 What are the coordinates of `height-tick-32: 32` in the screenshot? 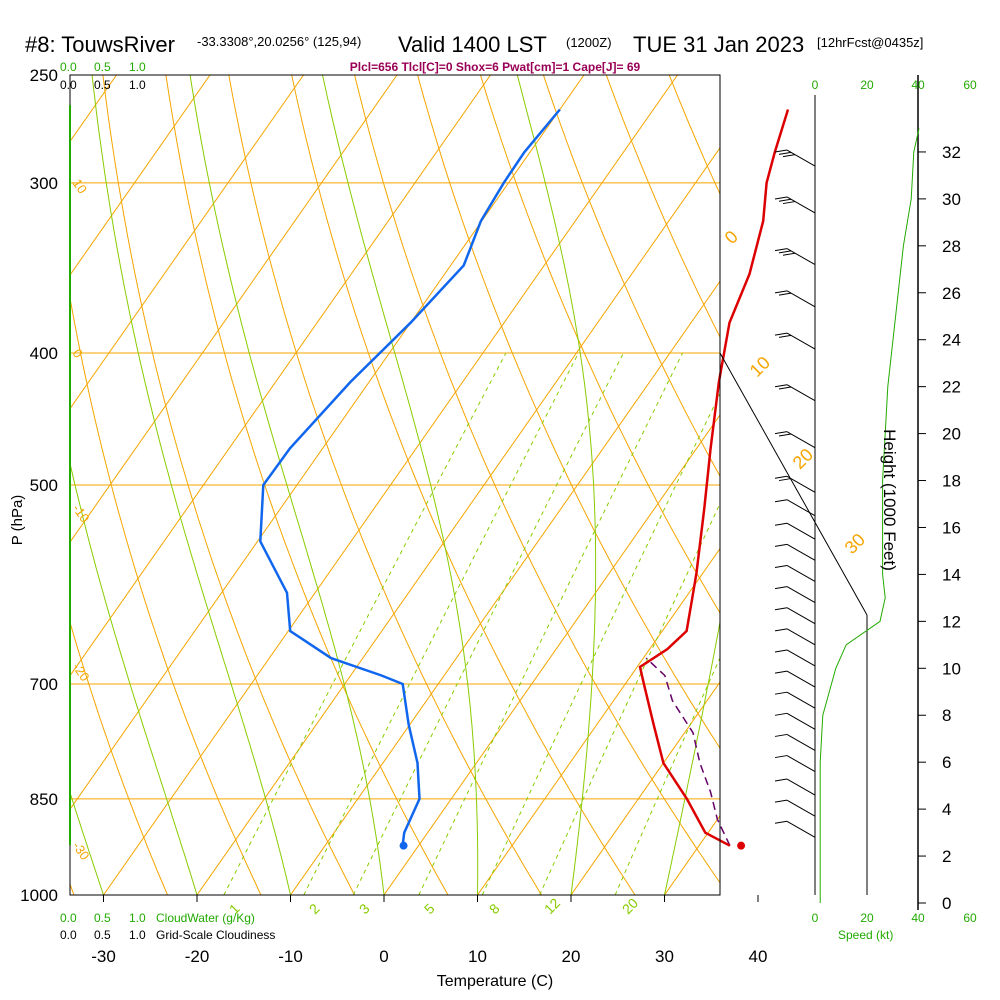 It's located at (951, 152).